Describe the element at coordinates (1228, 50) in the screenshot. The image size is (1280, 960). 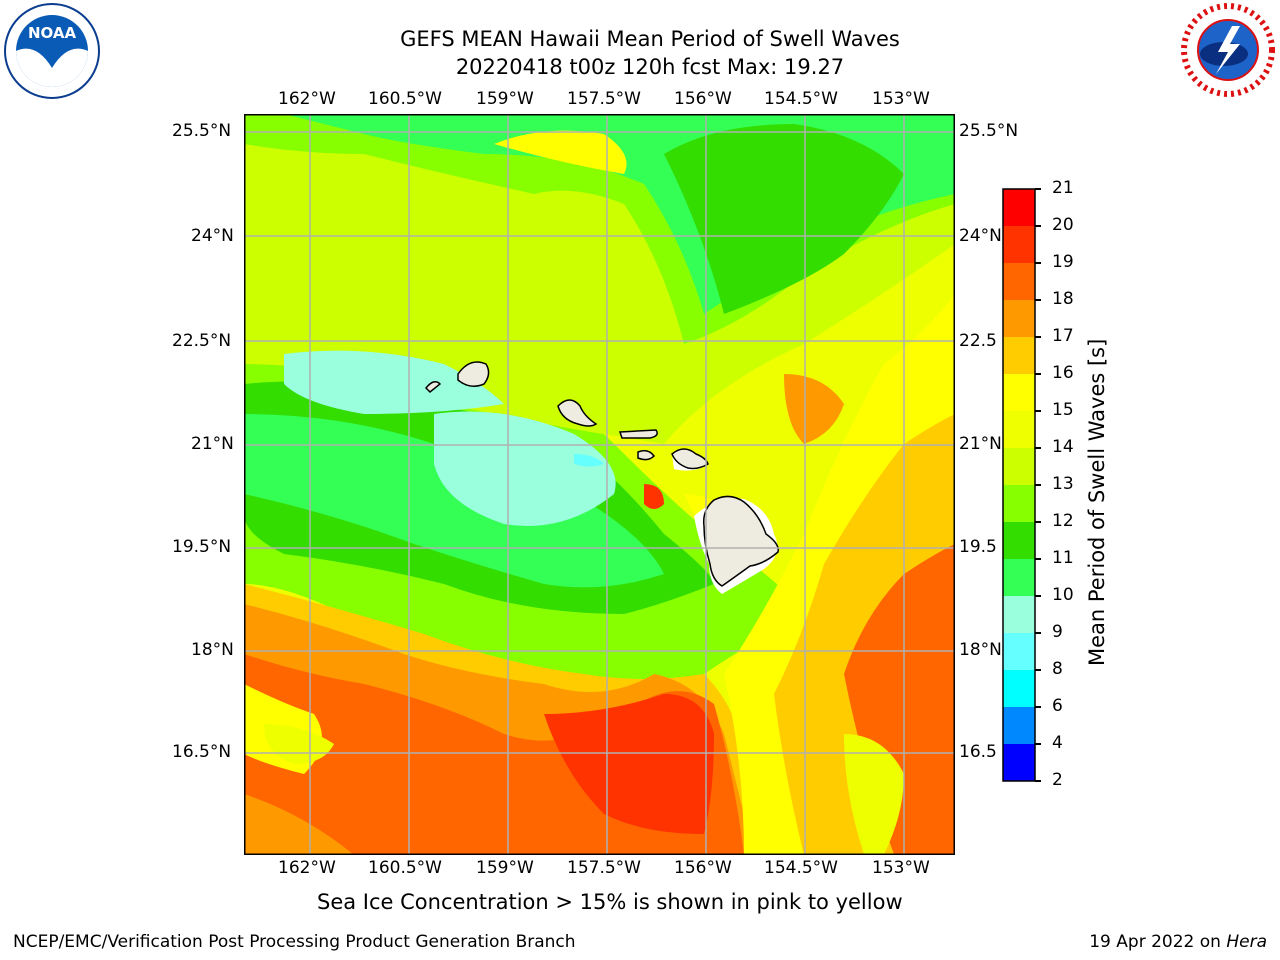
I see `nws-logo` at that location.